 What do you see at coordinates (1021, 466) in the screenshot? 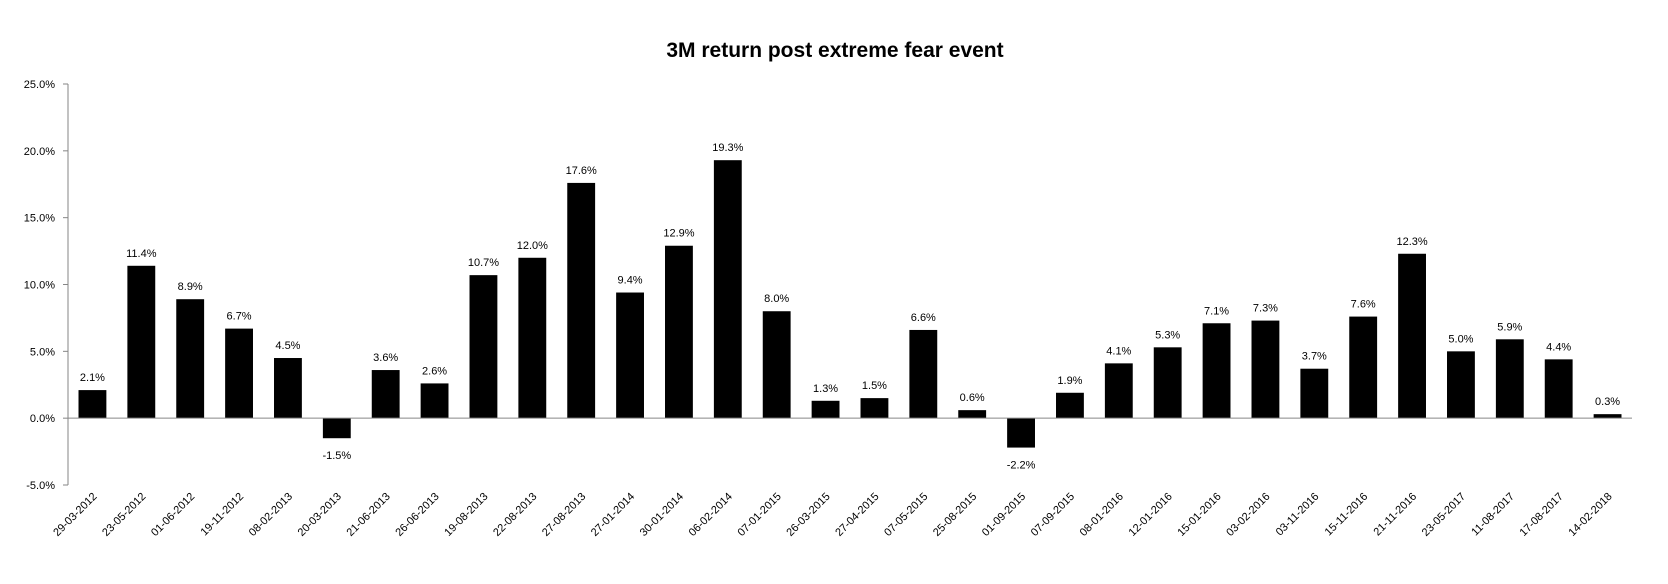
I see `data-label: -2.2%` at bounding box center [1021, 466].